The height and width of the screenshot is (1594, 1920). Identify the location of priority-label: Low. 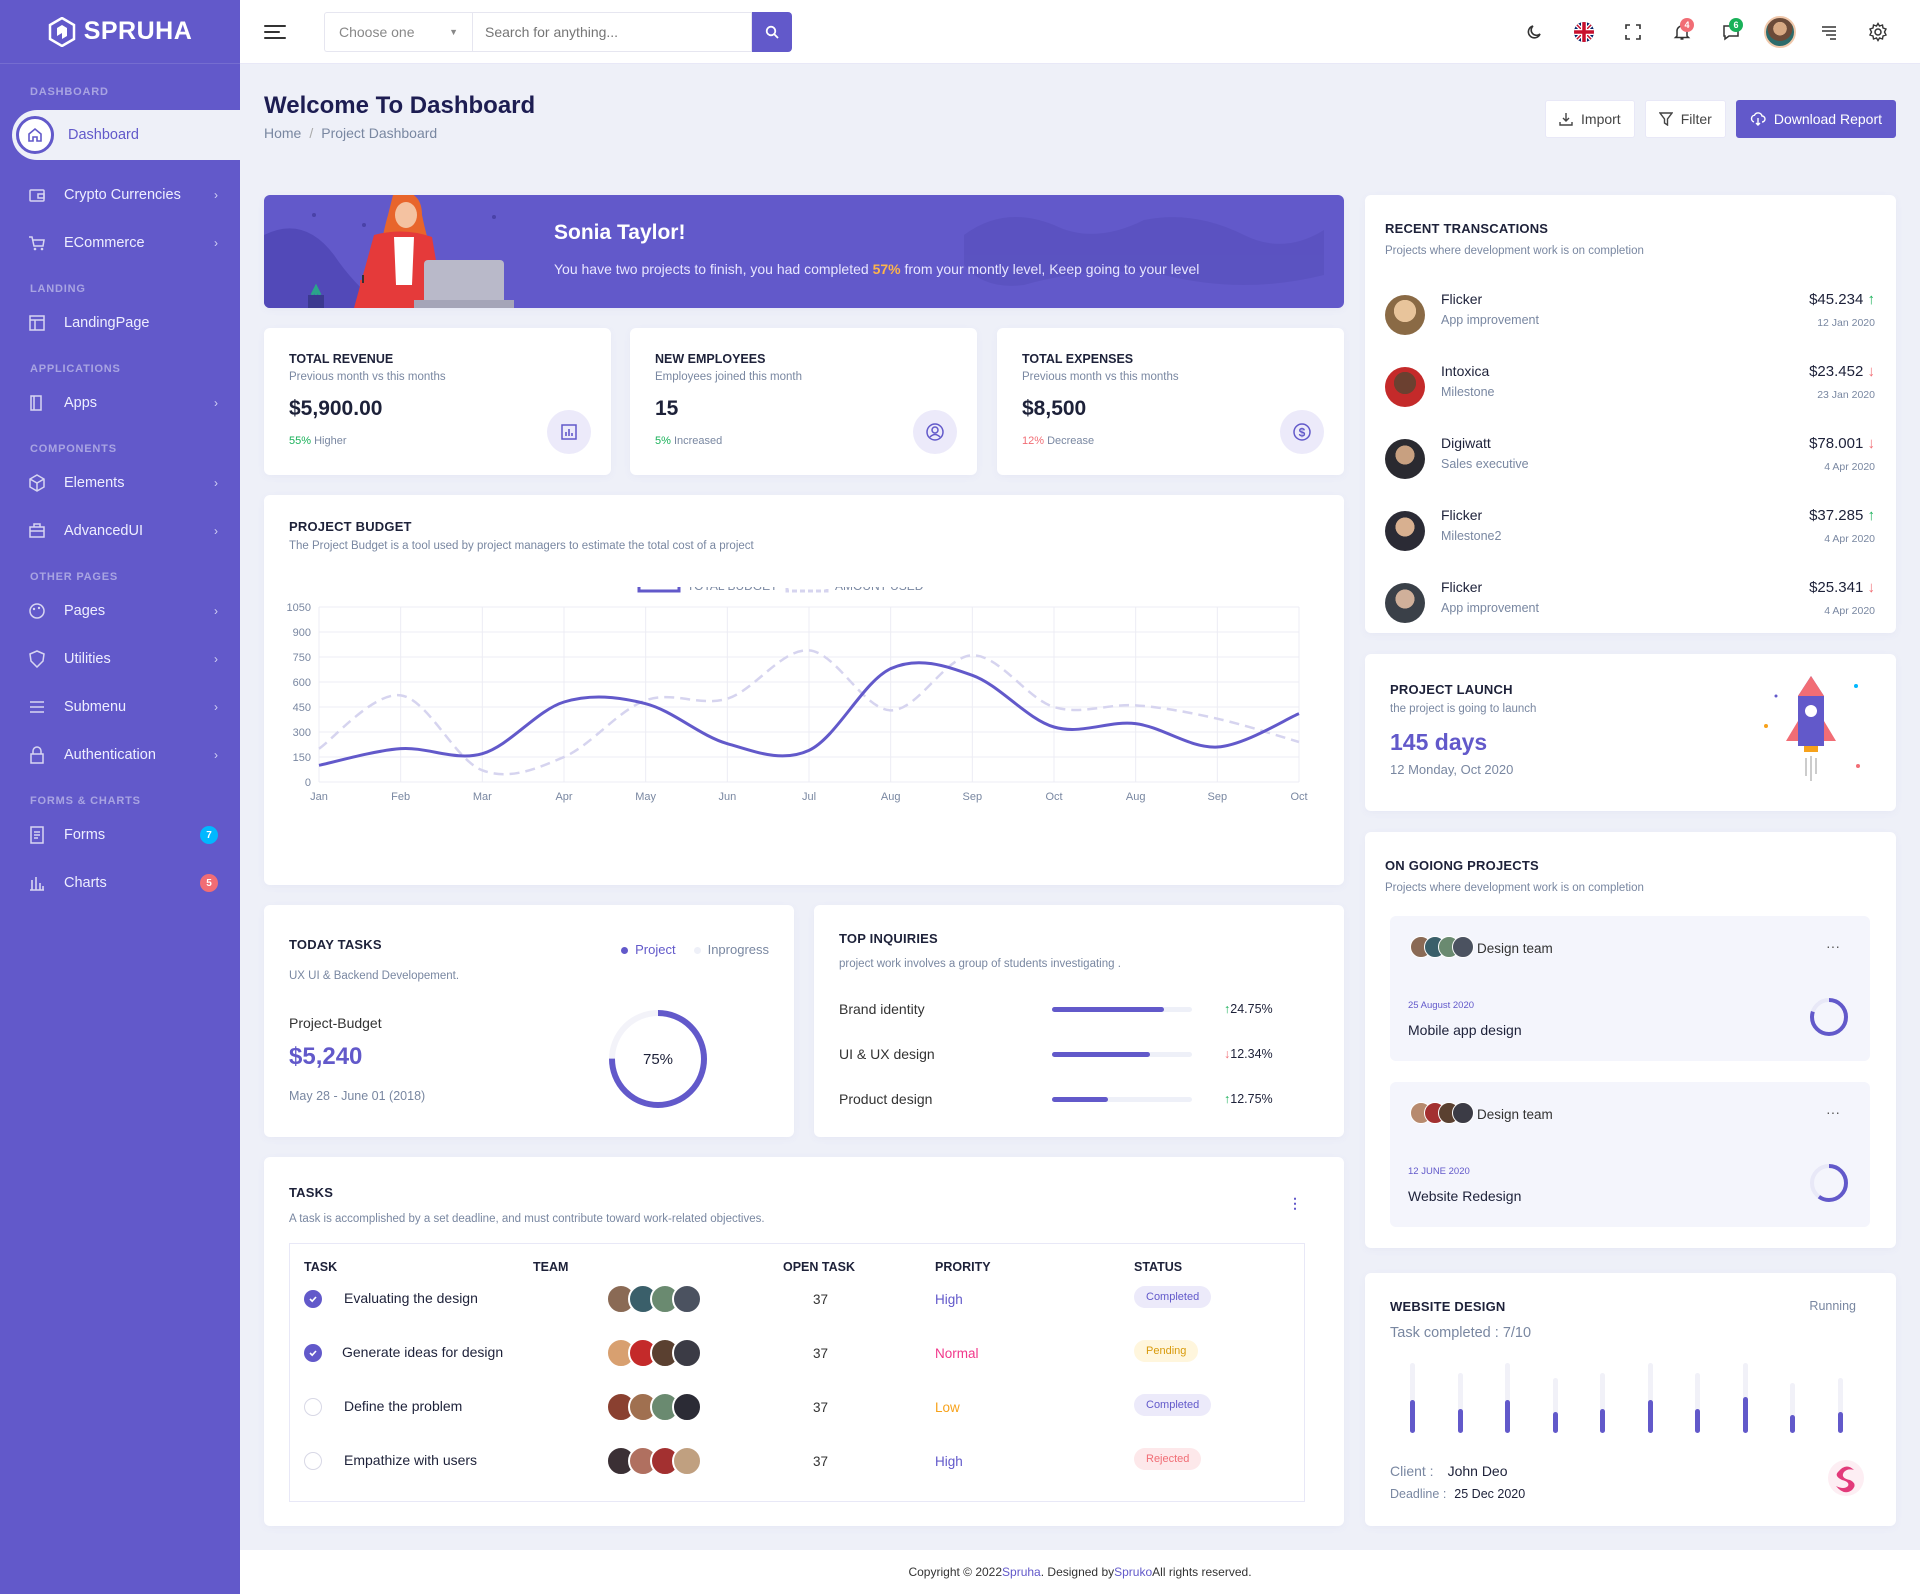
(947, 1407).